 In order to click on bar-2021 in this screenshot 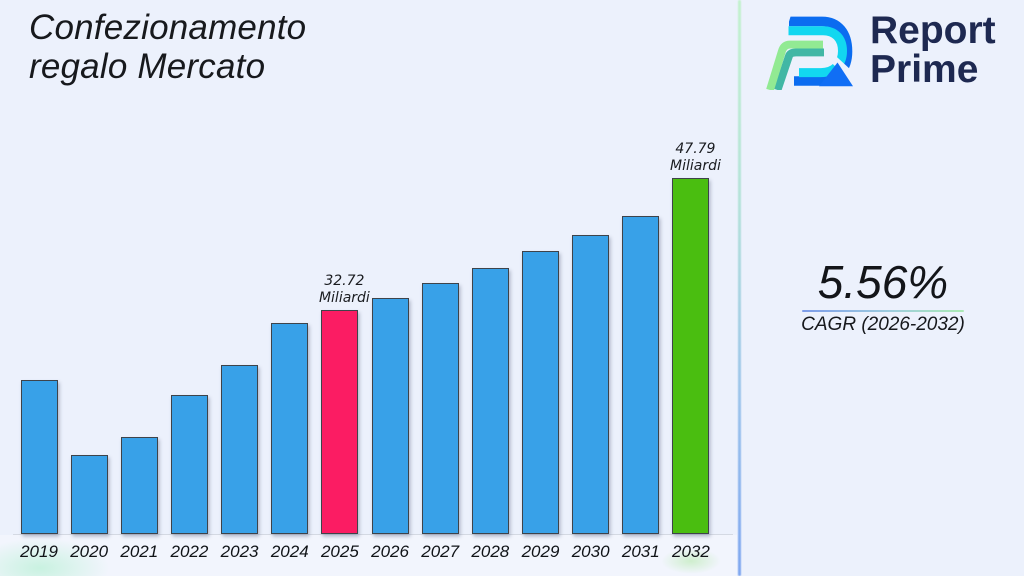, I will do `click(139, 485)`.